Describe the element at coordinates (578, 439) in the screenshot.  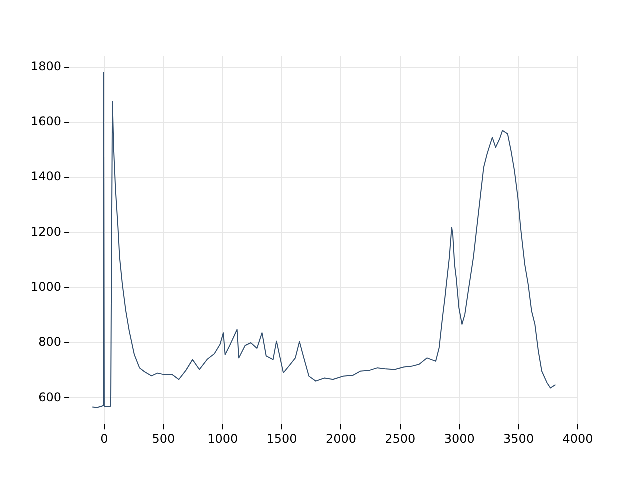
I see `x-tick-label: 4000` at that location.